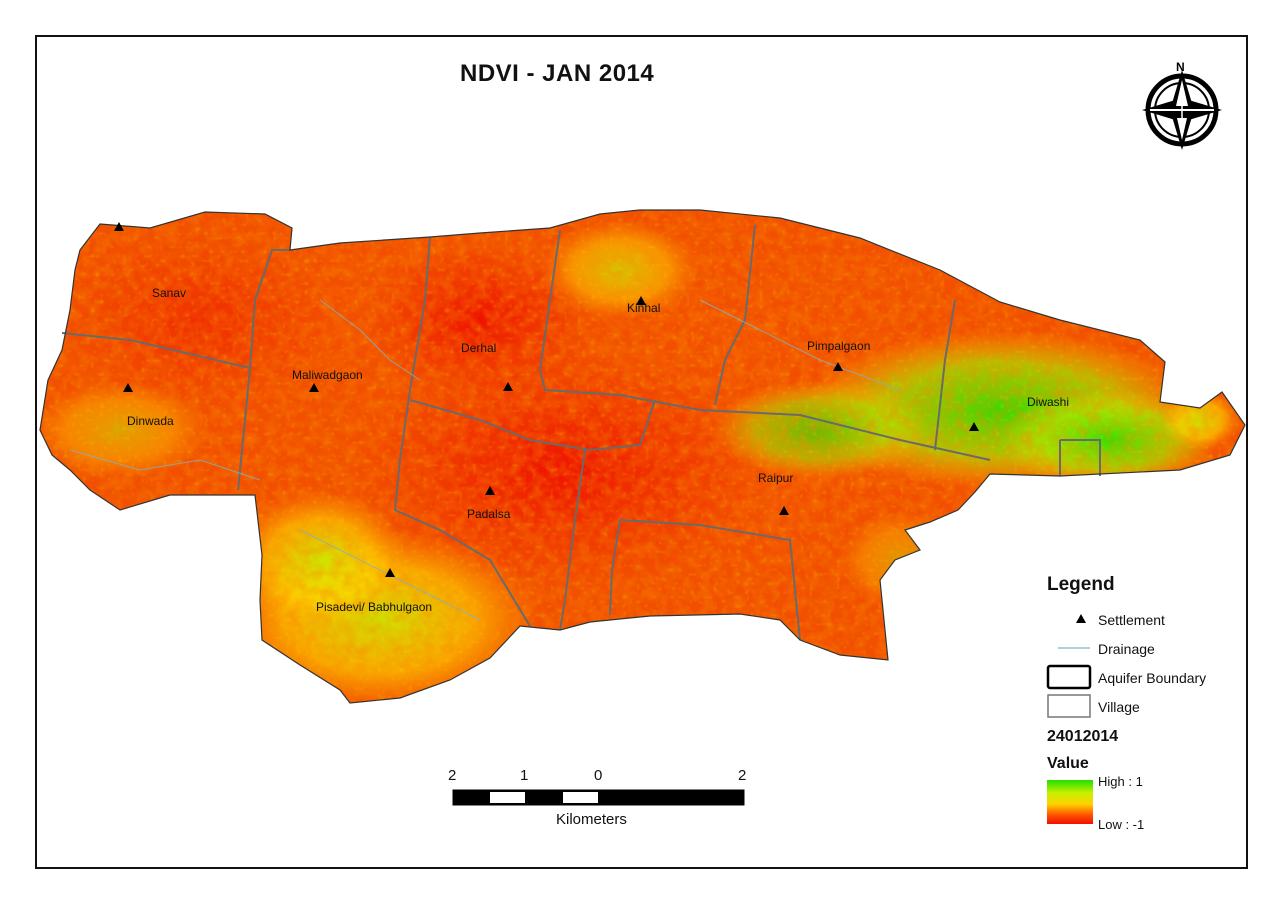  What do you see at coordinates (776, 478) in the screenshot?
I see `village-label: Raipur` at bounding box center [776, 478].